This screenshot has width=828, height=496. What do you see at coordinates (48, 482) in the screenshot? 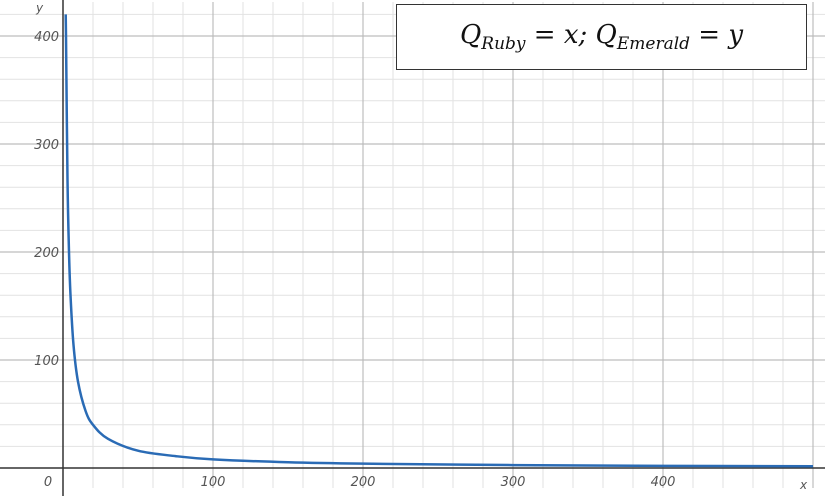
I see `x-tick-label: 0` at bounding box center [48, 482].